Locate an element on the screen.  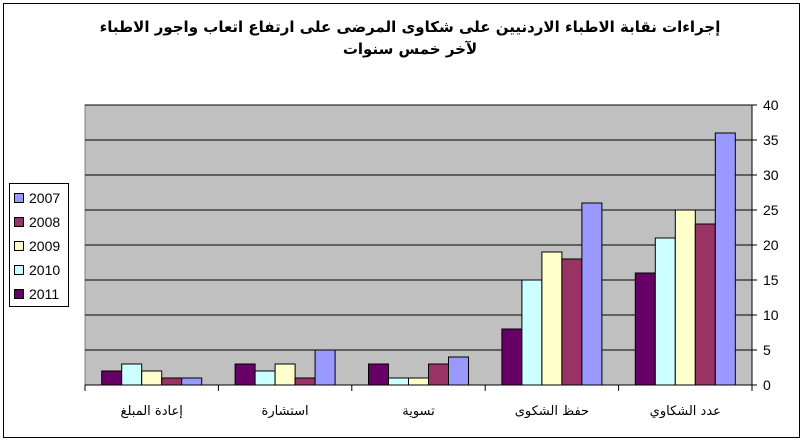
legend-label: 2007 is located at coordinates (45, 198).